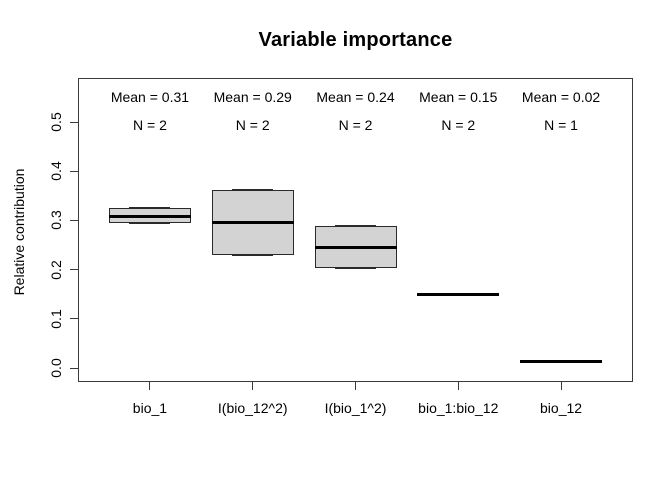 This screenshot has width=672, height=480. Describe the element at coordinates (56, 220) in the screenshot. I see `y-tick-label: 0.3` at that location.